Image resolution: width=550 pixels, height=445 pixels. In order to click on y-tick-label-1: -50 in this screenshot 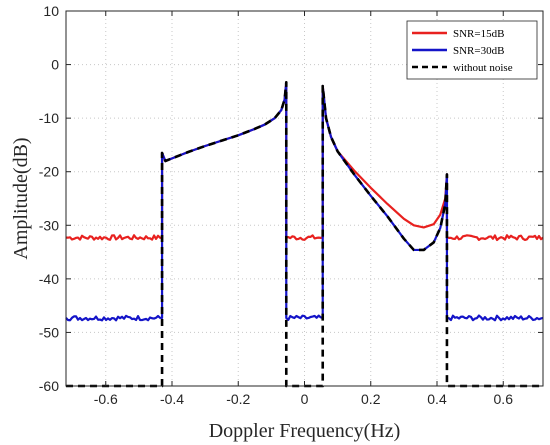, I will do `click(49, 332)`.